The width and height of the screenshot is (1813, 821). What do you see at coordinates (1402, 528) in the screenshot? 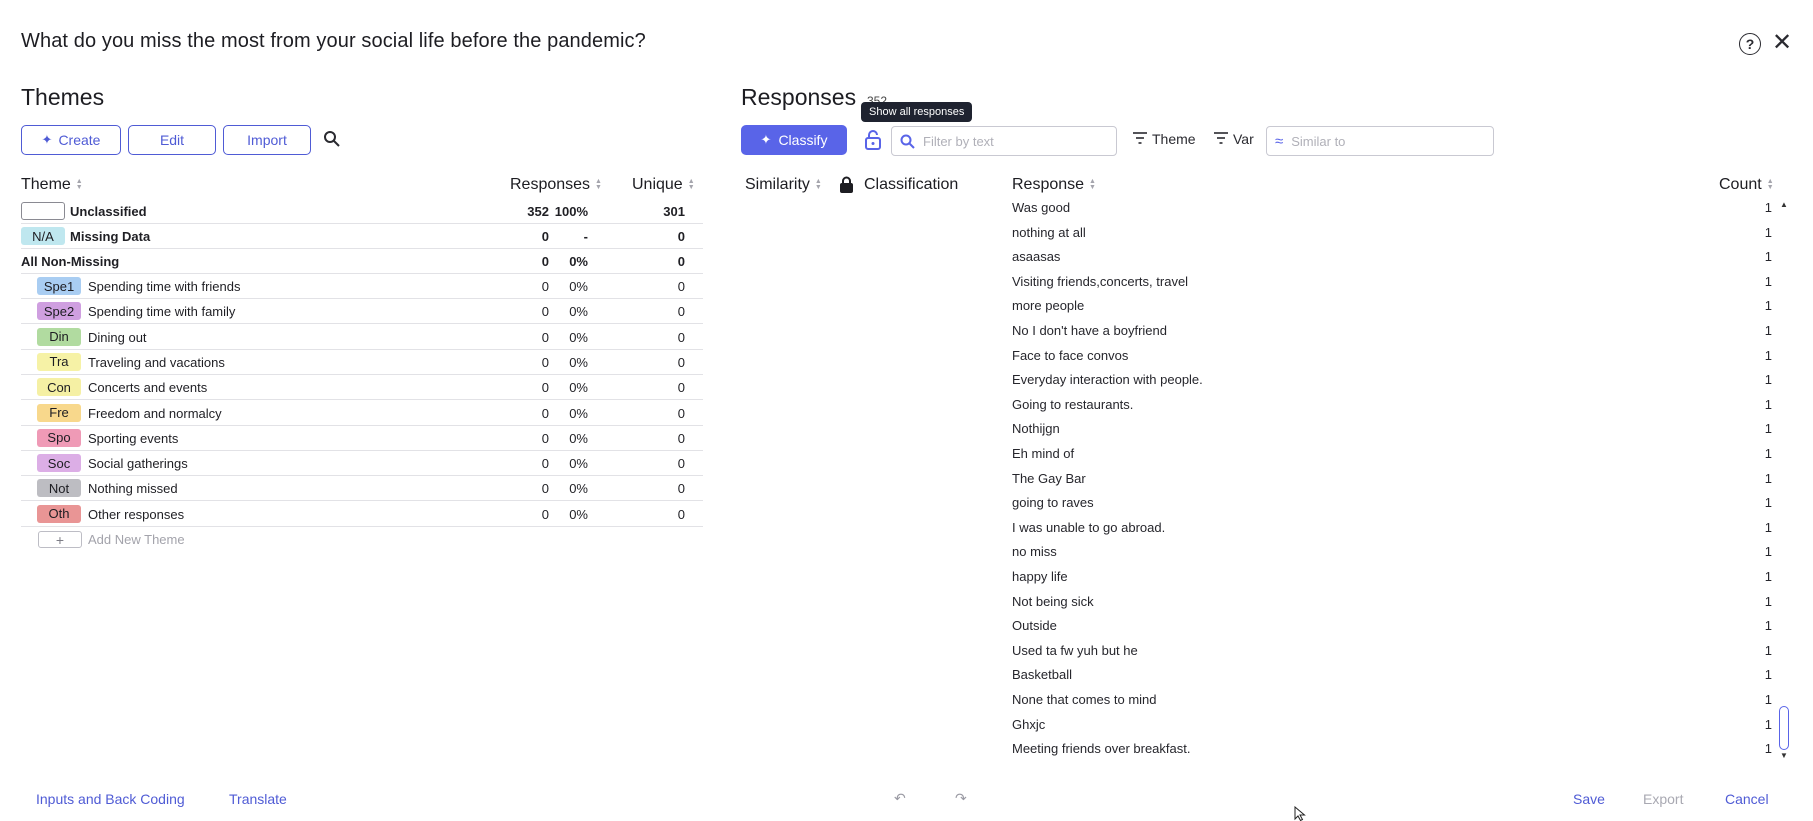
I see `response-row: I was unable to go abroad. 1` at bounding box center [1402, 528].